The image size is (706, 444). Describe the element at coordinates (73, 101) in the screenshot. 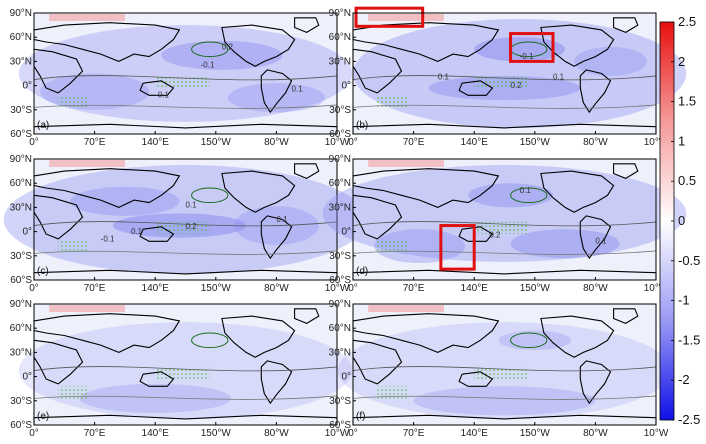

I see `panel-a-significance-dots` at that location.